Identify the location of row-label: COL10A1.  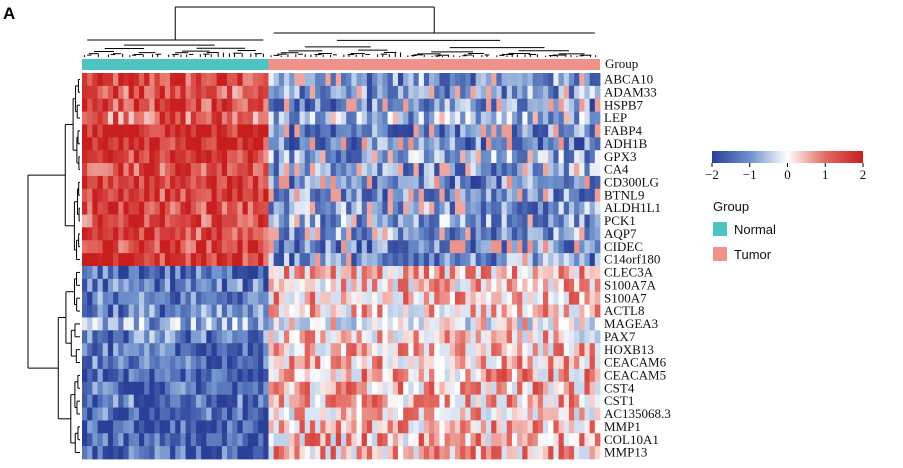
(631, 439).